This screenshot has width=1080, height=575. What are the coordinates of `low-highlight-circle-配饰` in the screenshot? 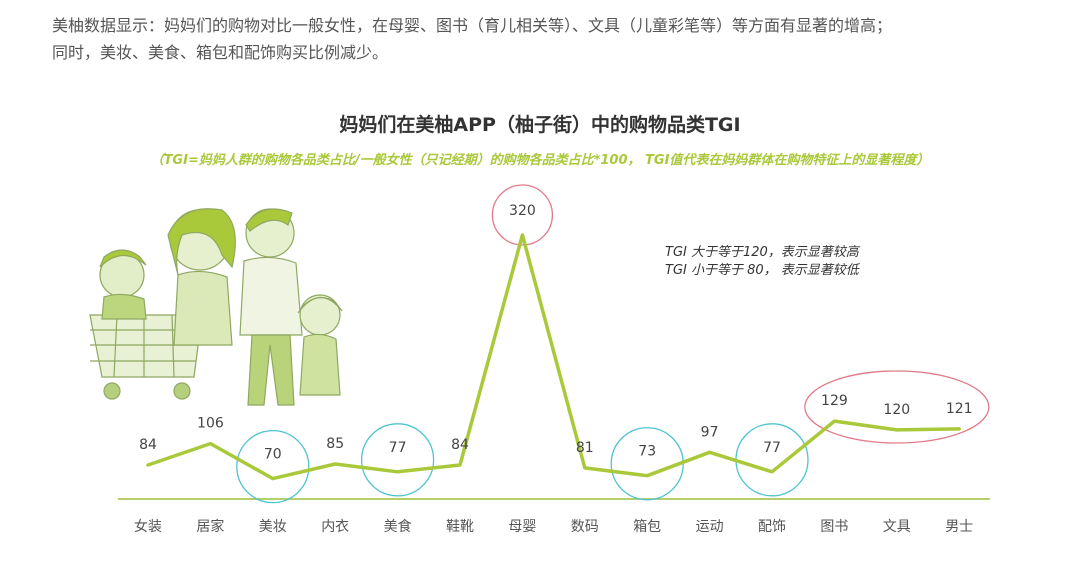 It's located at (772, 460).